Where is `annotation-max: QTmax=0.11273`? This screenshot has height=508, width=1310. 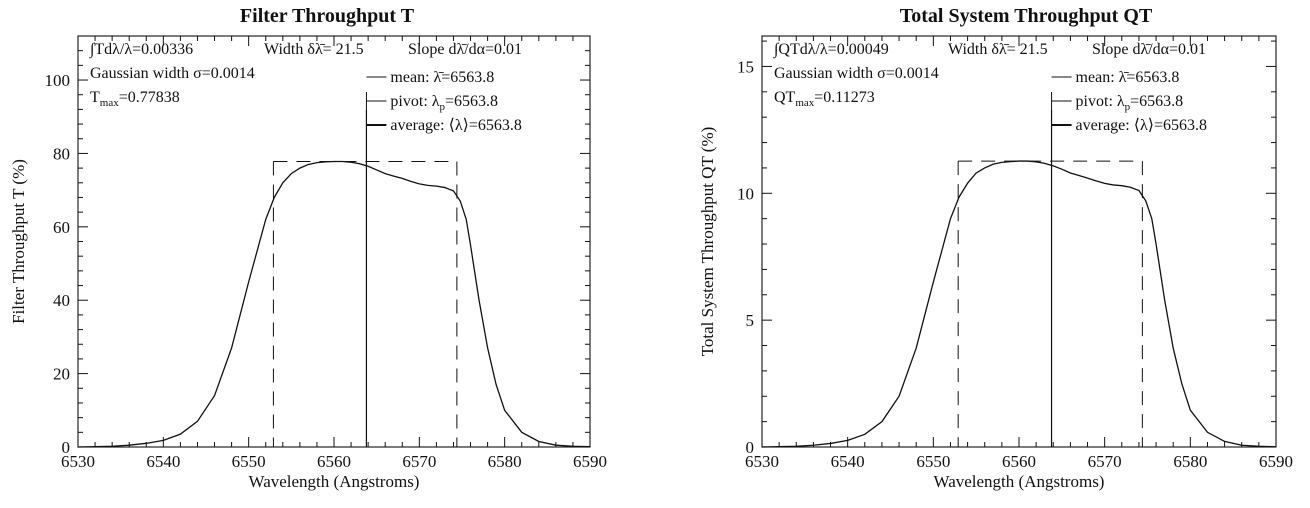 annotation-max: QTmax=0.11273 is located at coordinates (824, 99).